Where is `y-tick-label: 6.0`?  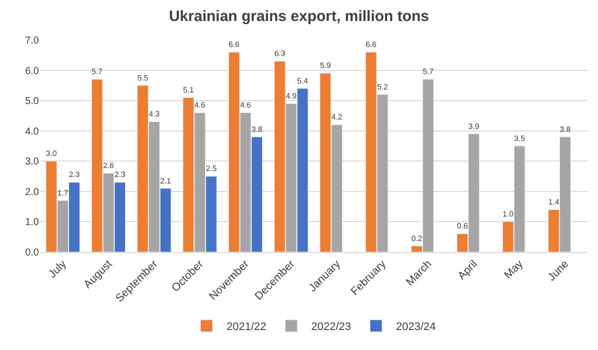
y-tick-label: 6.0 is located at coordinates (32, 71).